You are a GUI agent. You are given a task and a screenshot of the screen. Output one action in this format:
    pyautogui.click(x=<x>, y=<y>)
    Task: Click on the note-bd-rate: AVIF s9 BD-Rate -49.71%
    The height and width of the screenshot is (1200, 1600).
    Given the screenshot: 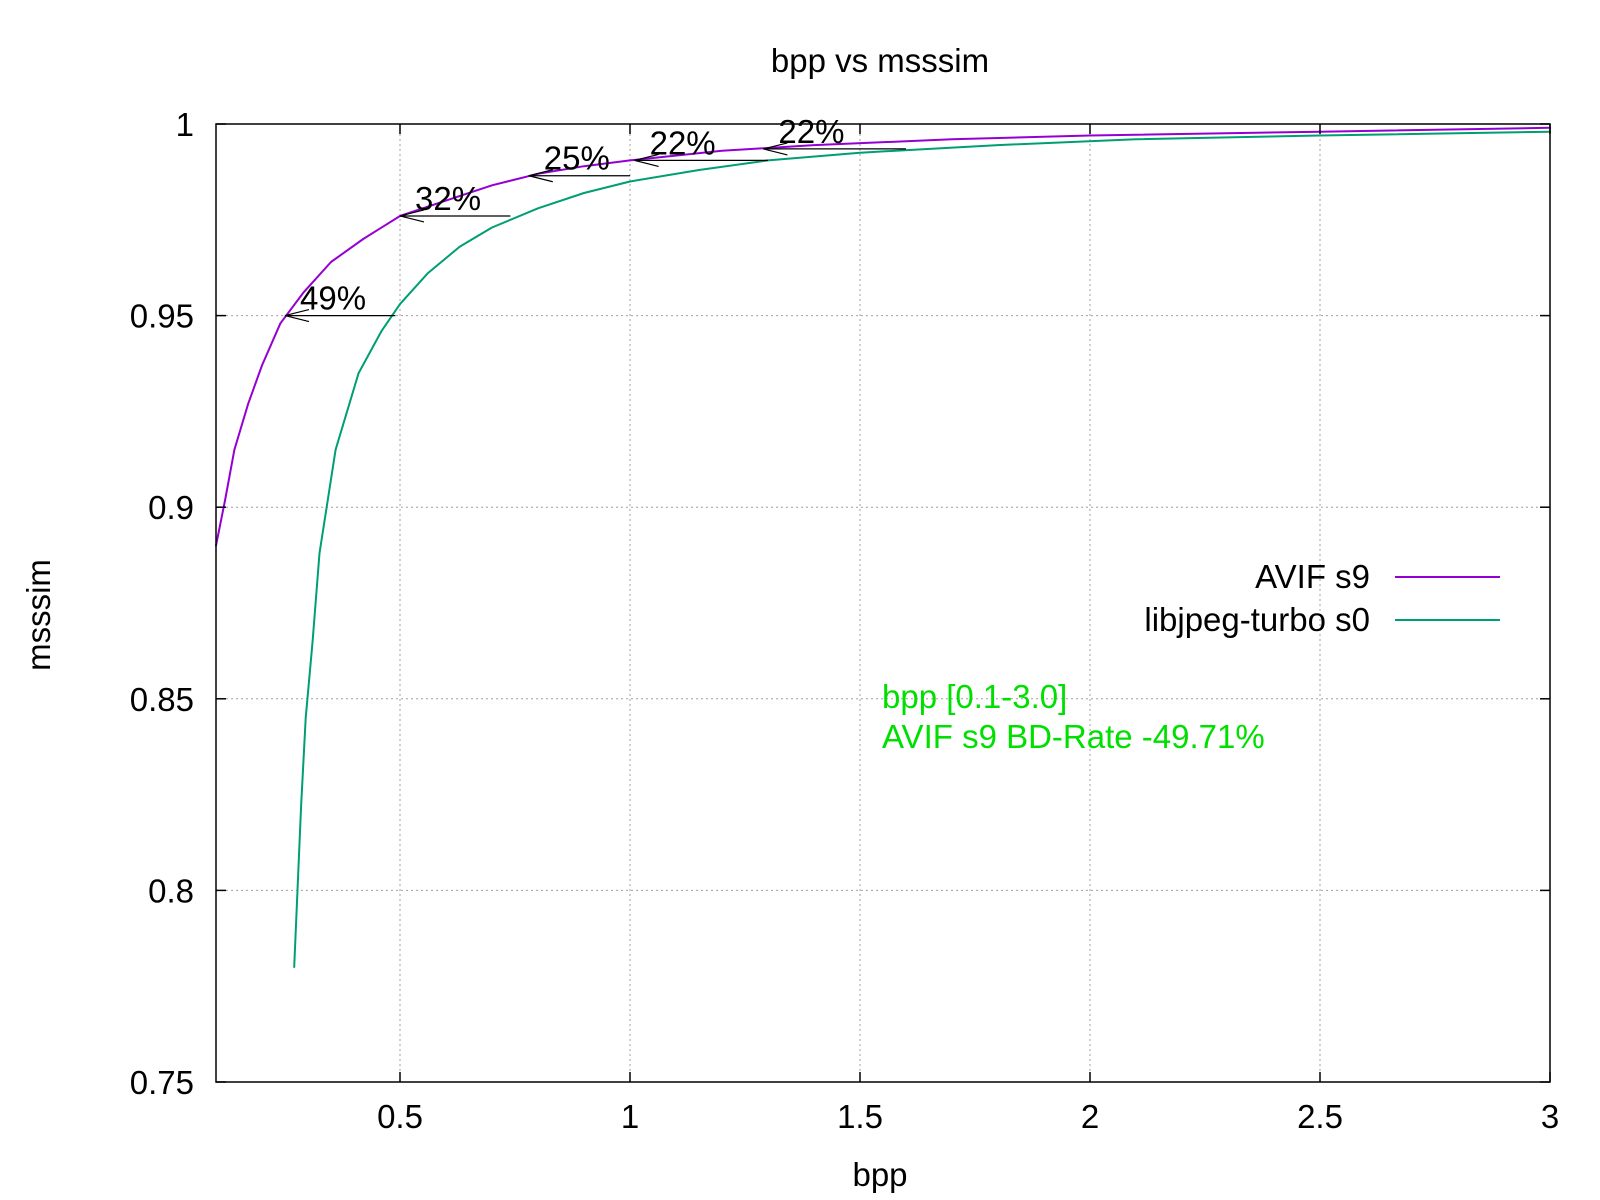 What is the action you would take?
    pyautogui.click(x=1073, y=736)
    